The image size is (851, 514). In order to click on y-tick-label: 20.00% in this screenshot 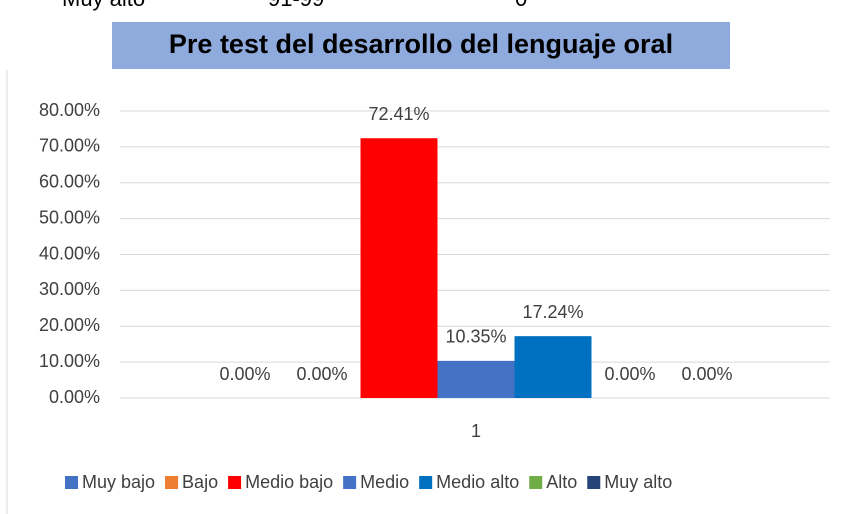, I will do `click(69, 325)`.